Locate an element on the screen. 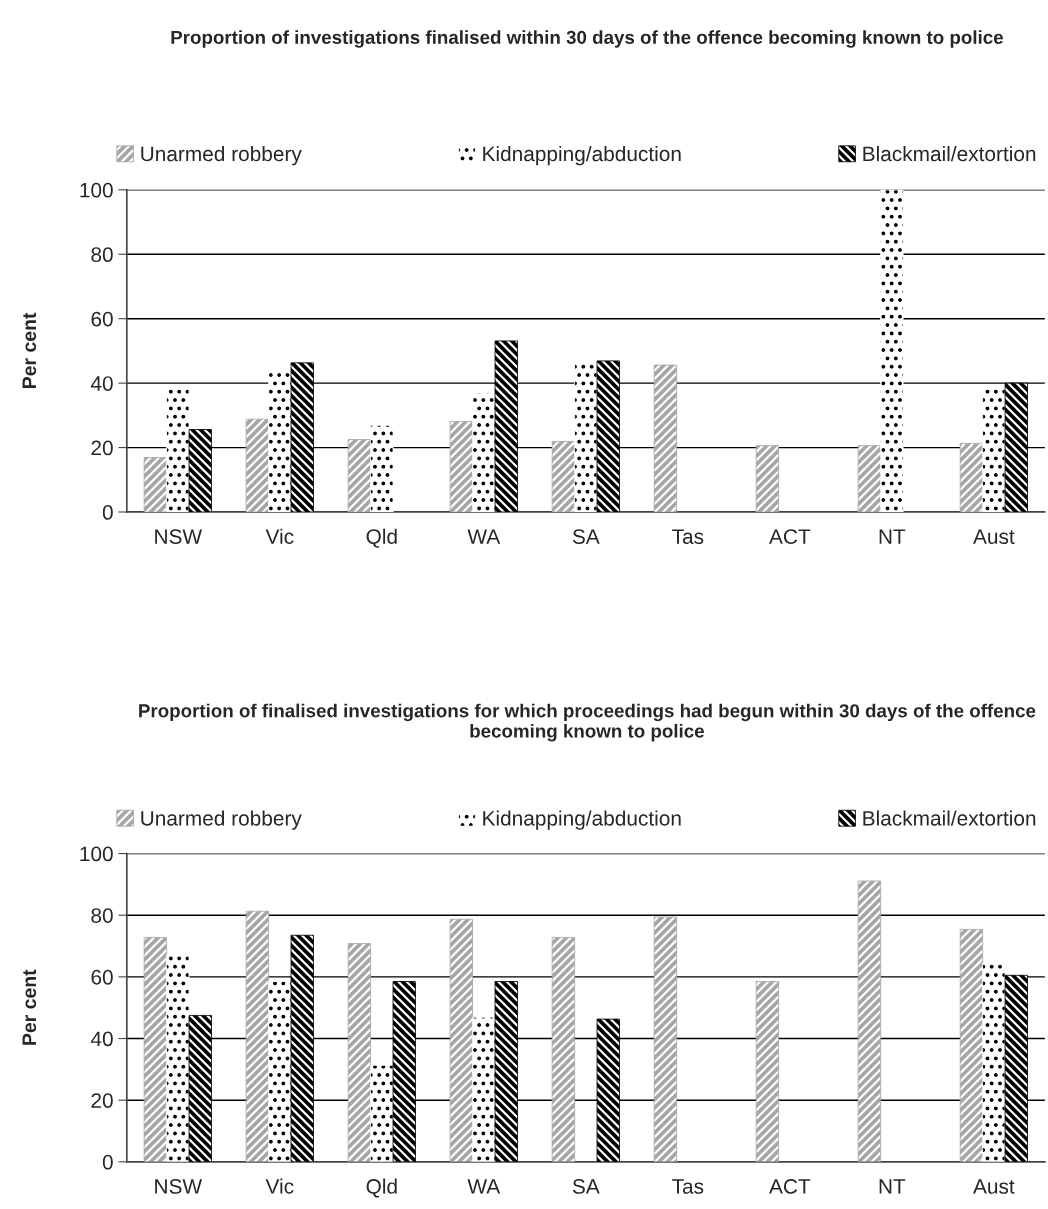 The width and height of the screenshot is (1048, 1209). chart-title: Proportion of finalised investigations for which proceedings had begun within 30 days of the offence becoming known to police is located at coordinates (587, 722).